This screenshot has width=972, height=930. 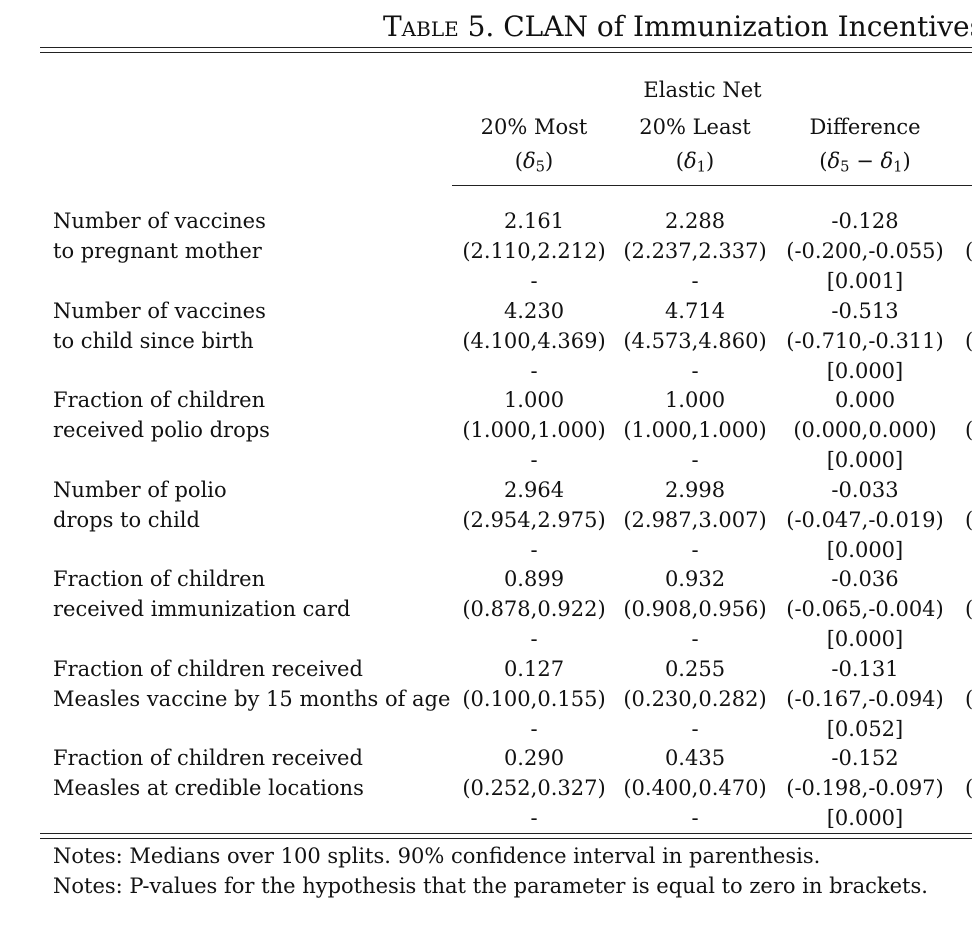 What do you see at coordinates (865, 729) in the screenshot?
I see `diff-p-value-cell: [0.052]` at bounding box center [865, 729].